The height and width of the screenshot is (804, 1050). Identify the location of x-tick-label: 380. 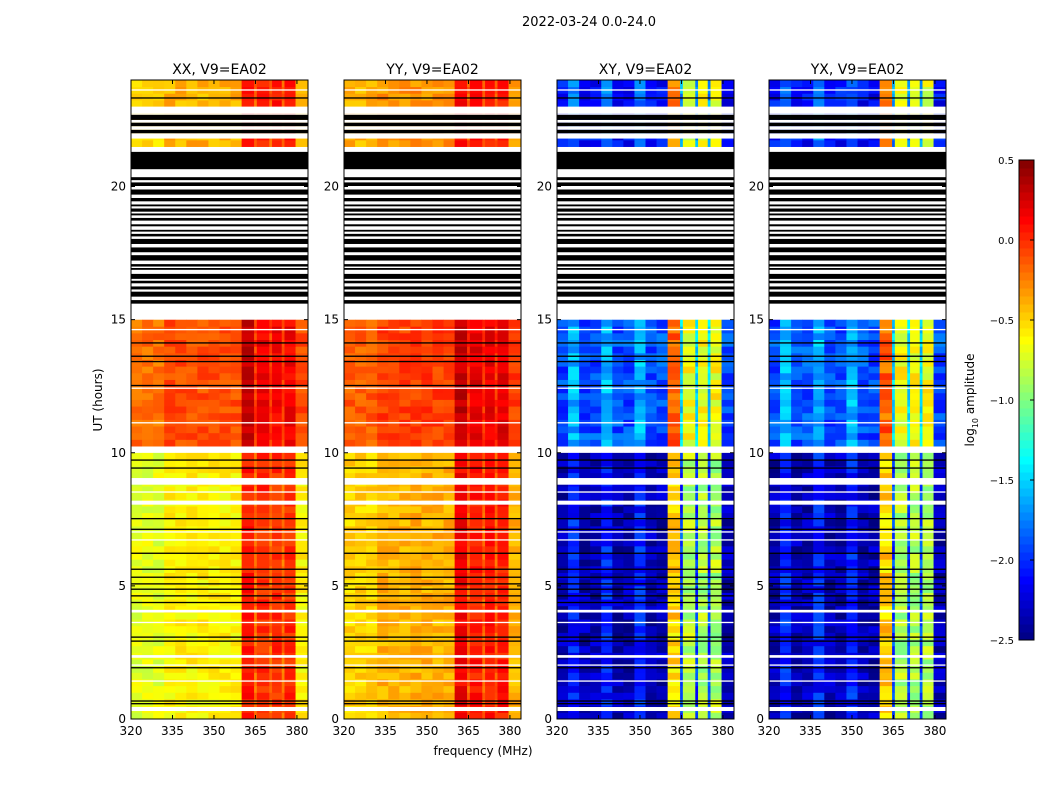
(722, 731).